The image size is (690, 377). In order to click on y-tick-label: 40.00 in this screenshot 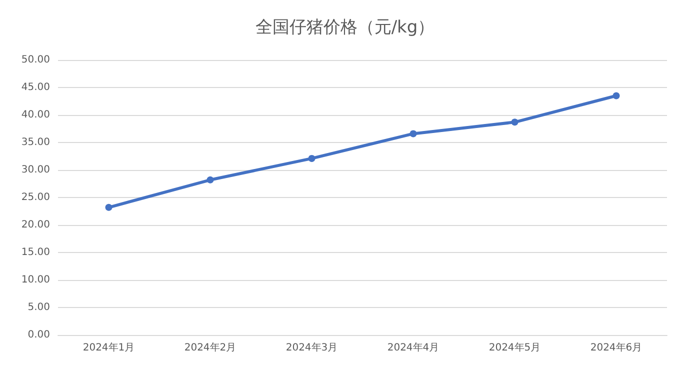, I will do `click(35, 115)`.